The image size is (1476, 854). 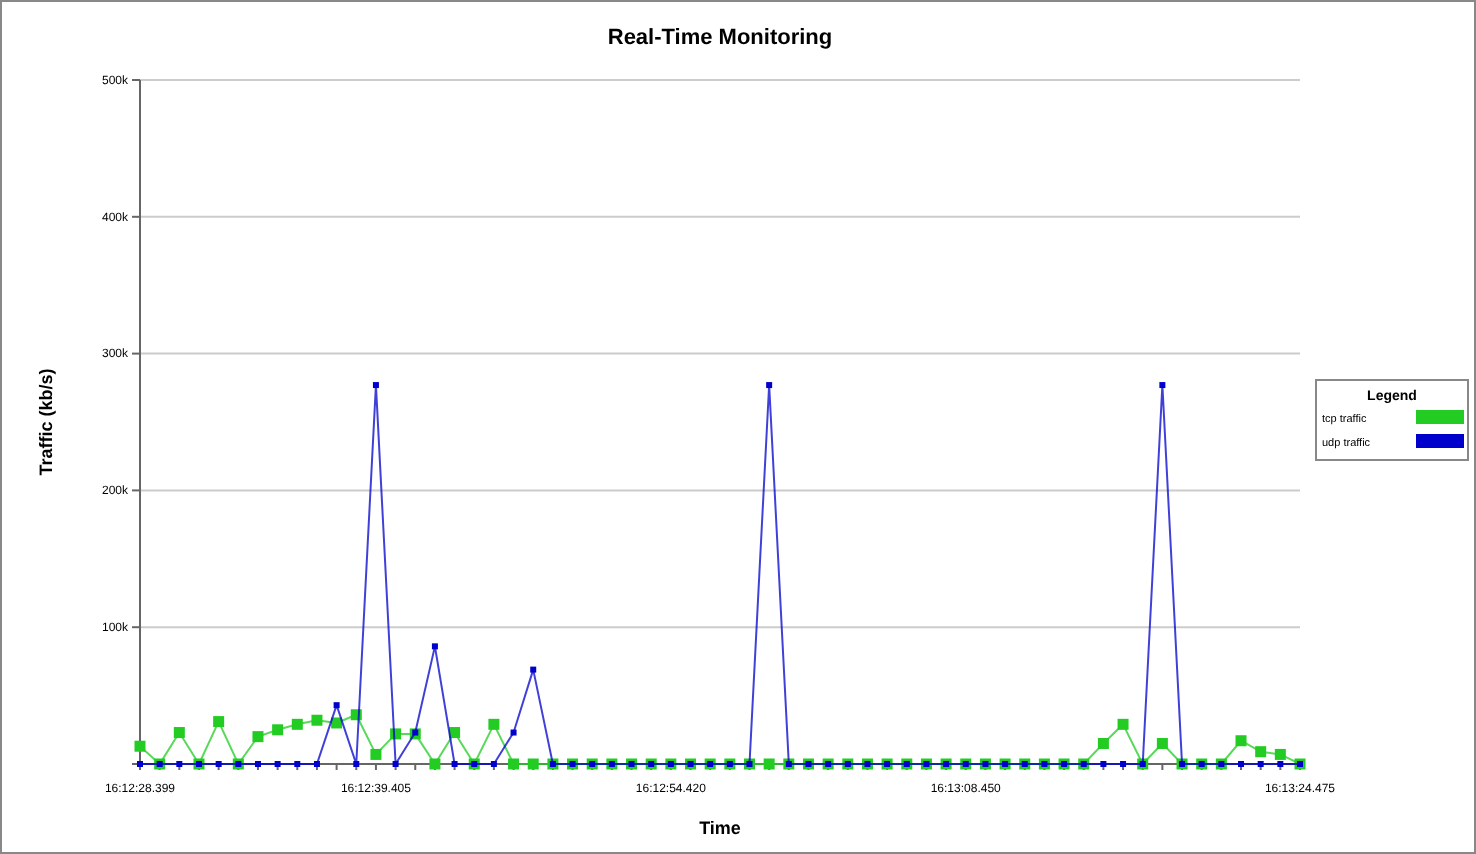 What do you see at coordinates (720, 828) in the screenshot?
I see `x-axis-title: Time` at bounding box center [720, 828].